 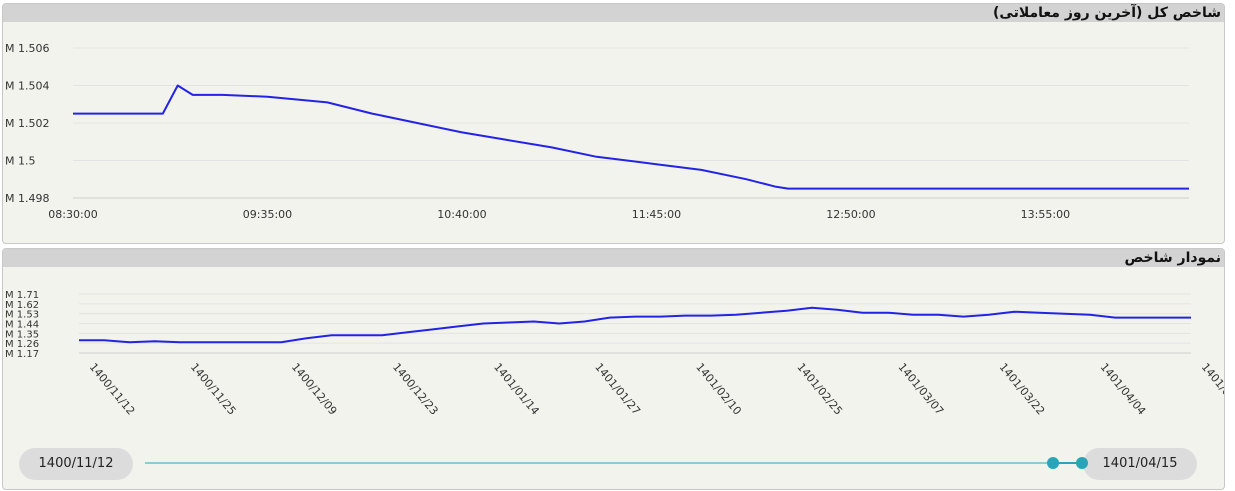 I want to click on x-tick-label: 1401/03/22, so click(x=1022, y=389).